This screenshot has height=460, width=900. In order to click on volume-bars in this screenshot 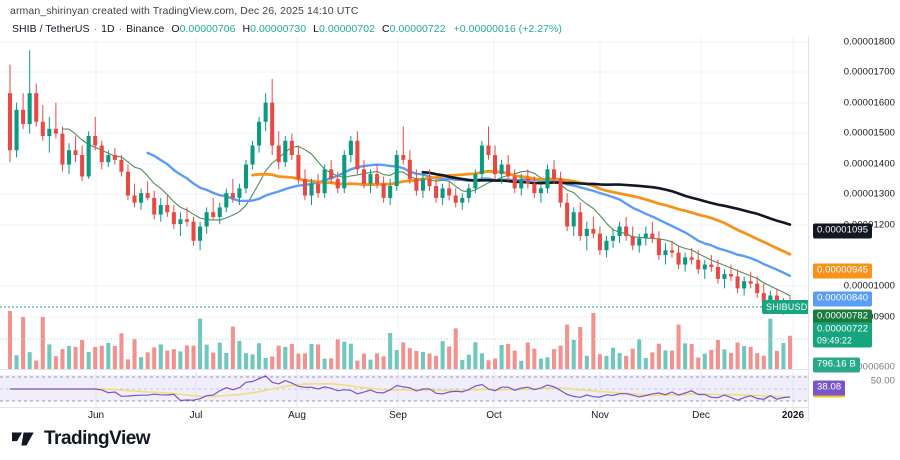, I will do `click(400, 340)`.